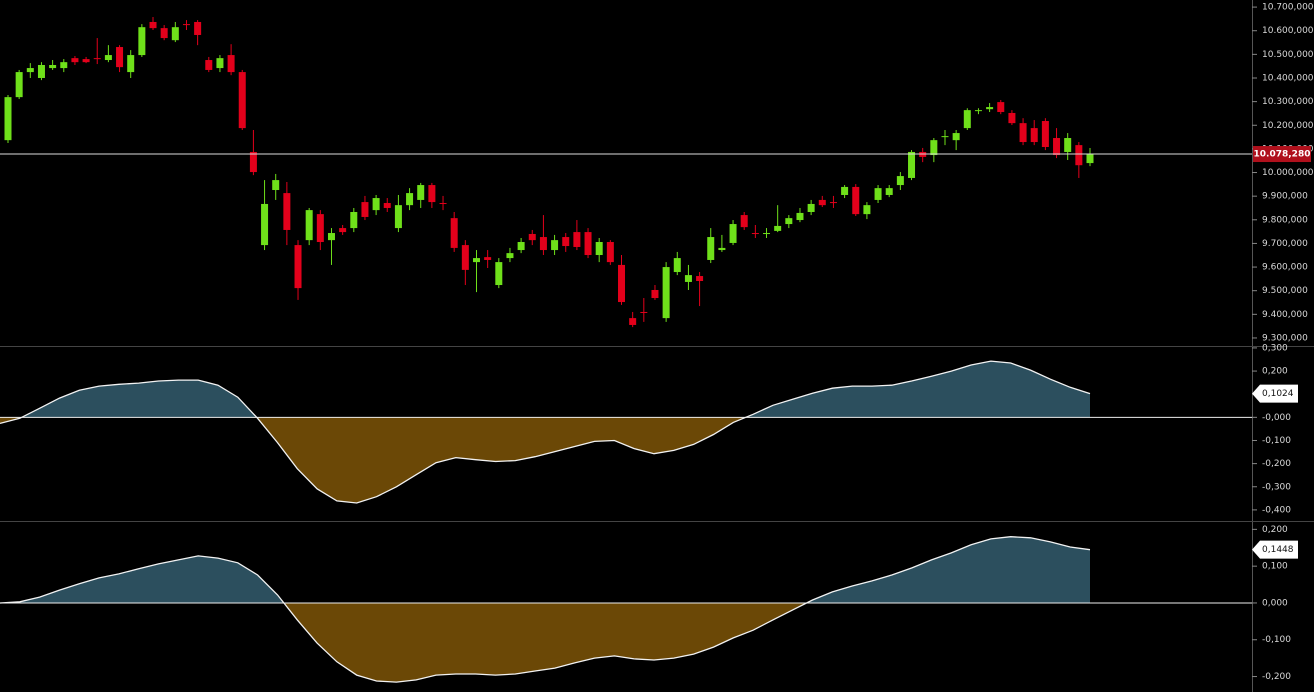  What do you see at coordinates (1275, 348) in the screenshot?
I see `y-tick-label: 0,300` at bounding box center [1275, 348].